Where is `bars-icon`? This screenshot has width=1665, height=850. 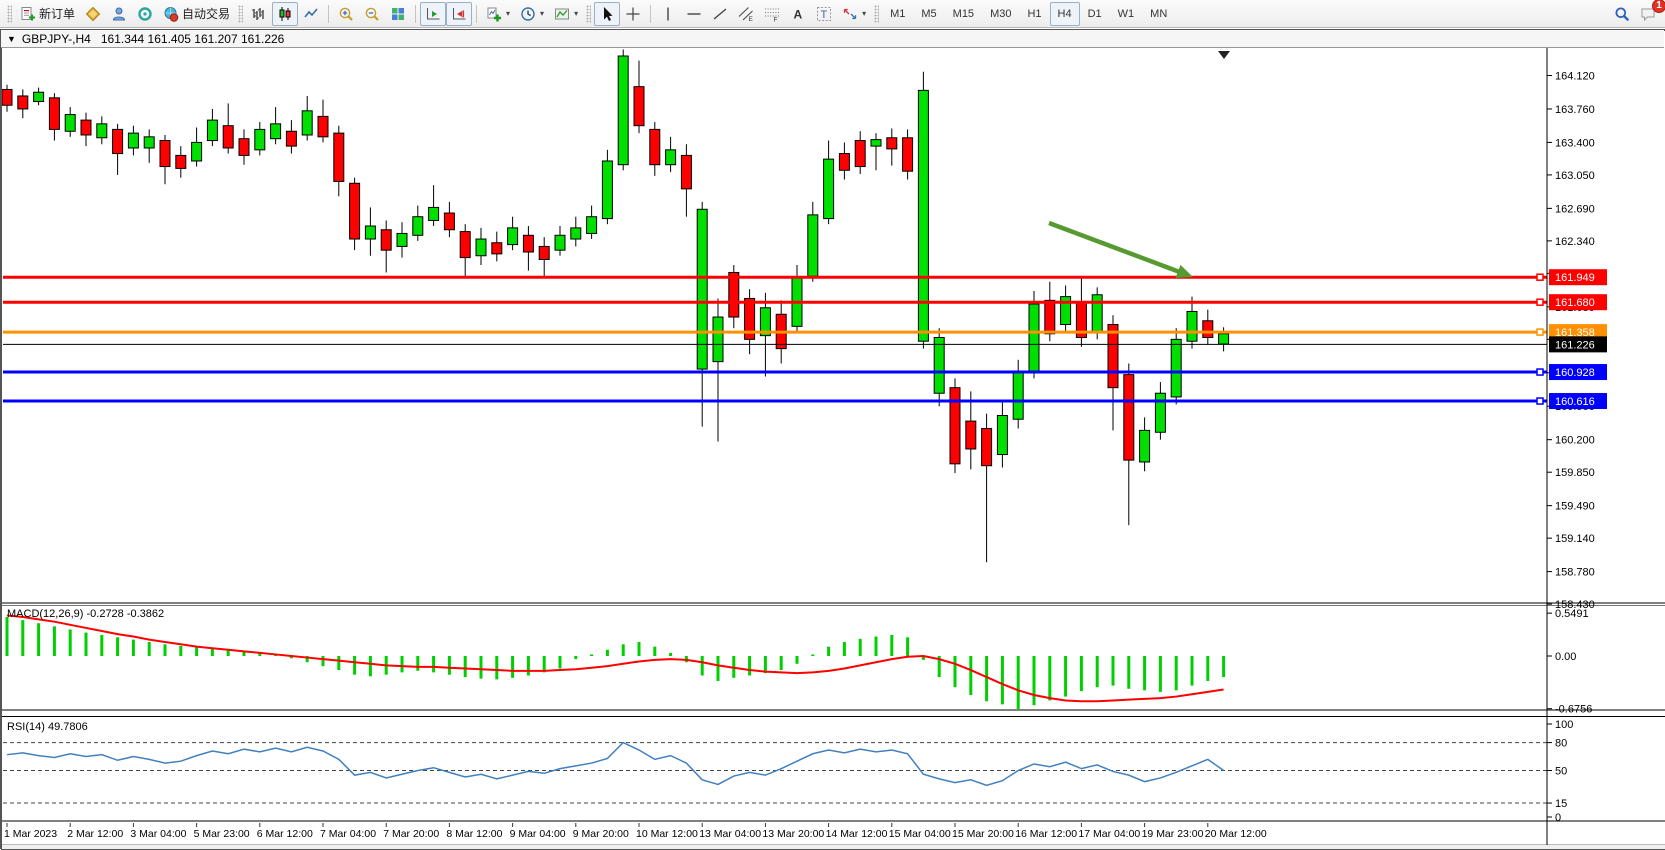 bars-icon is located at coordinates (259, 14).